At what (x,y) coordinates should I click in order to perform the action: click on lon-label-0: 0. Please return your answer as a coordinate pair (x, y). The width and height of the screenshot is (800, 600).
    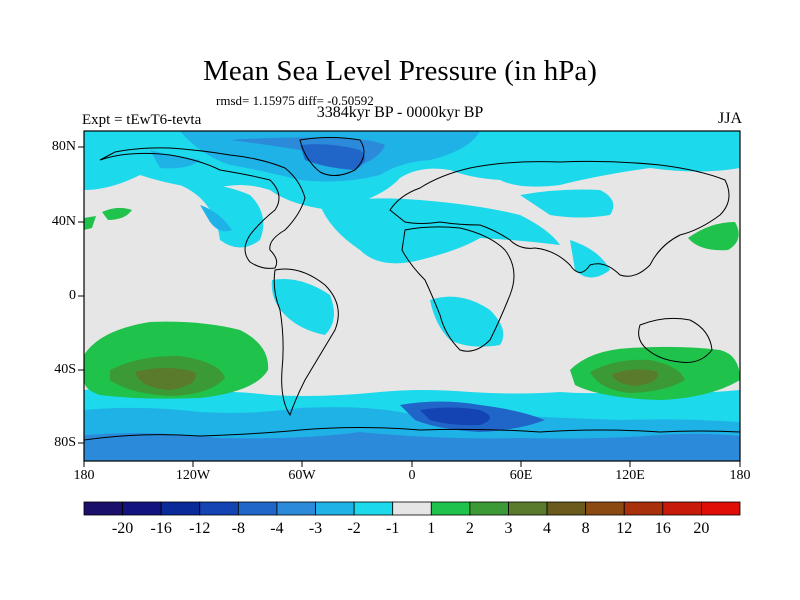
    Looking at the image, I should click on (412, 475).